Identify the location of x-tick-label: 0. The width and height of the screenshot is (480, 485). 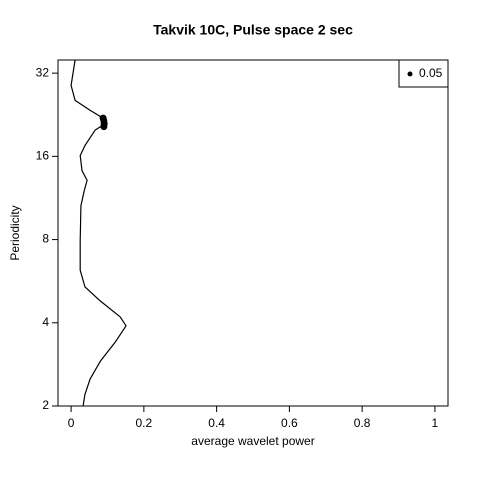
(71, 423).